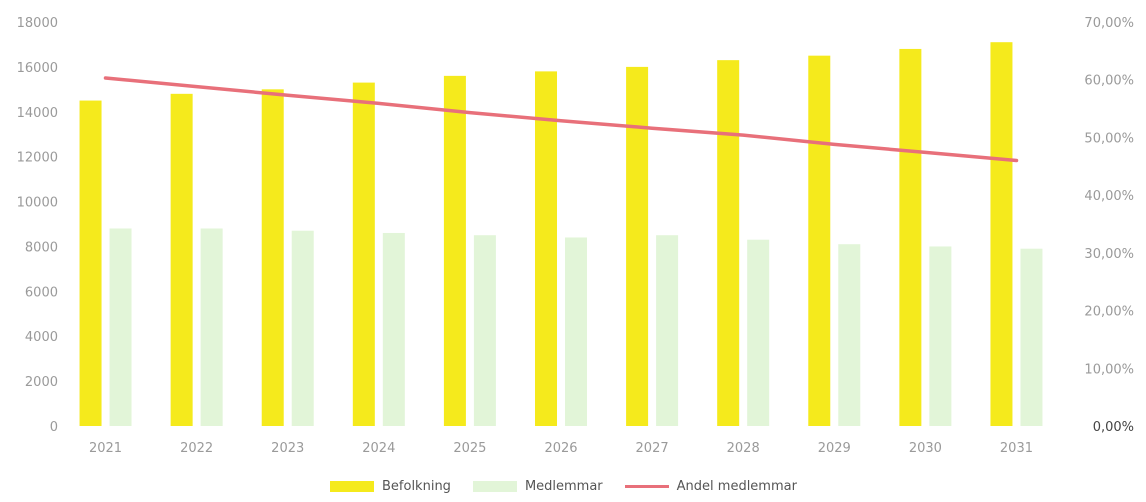 This screenshot has height=502, width=1146. I want to click on y-left-tick-label: 14000, so click(37, 113).